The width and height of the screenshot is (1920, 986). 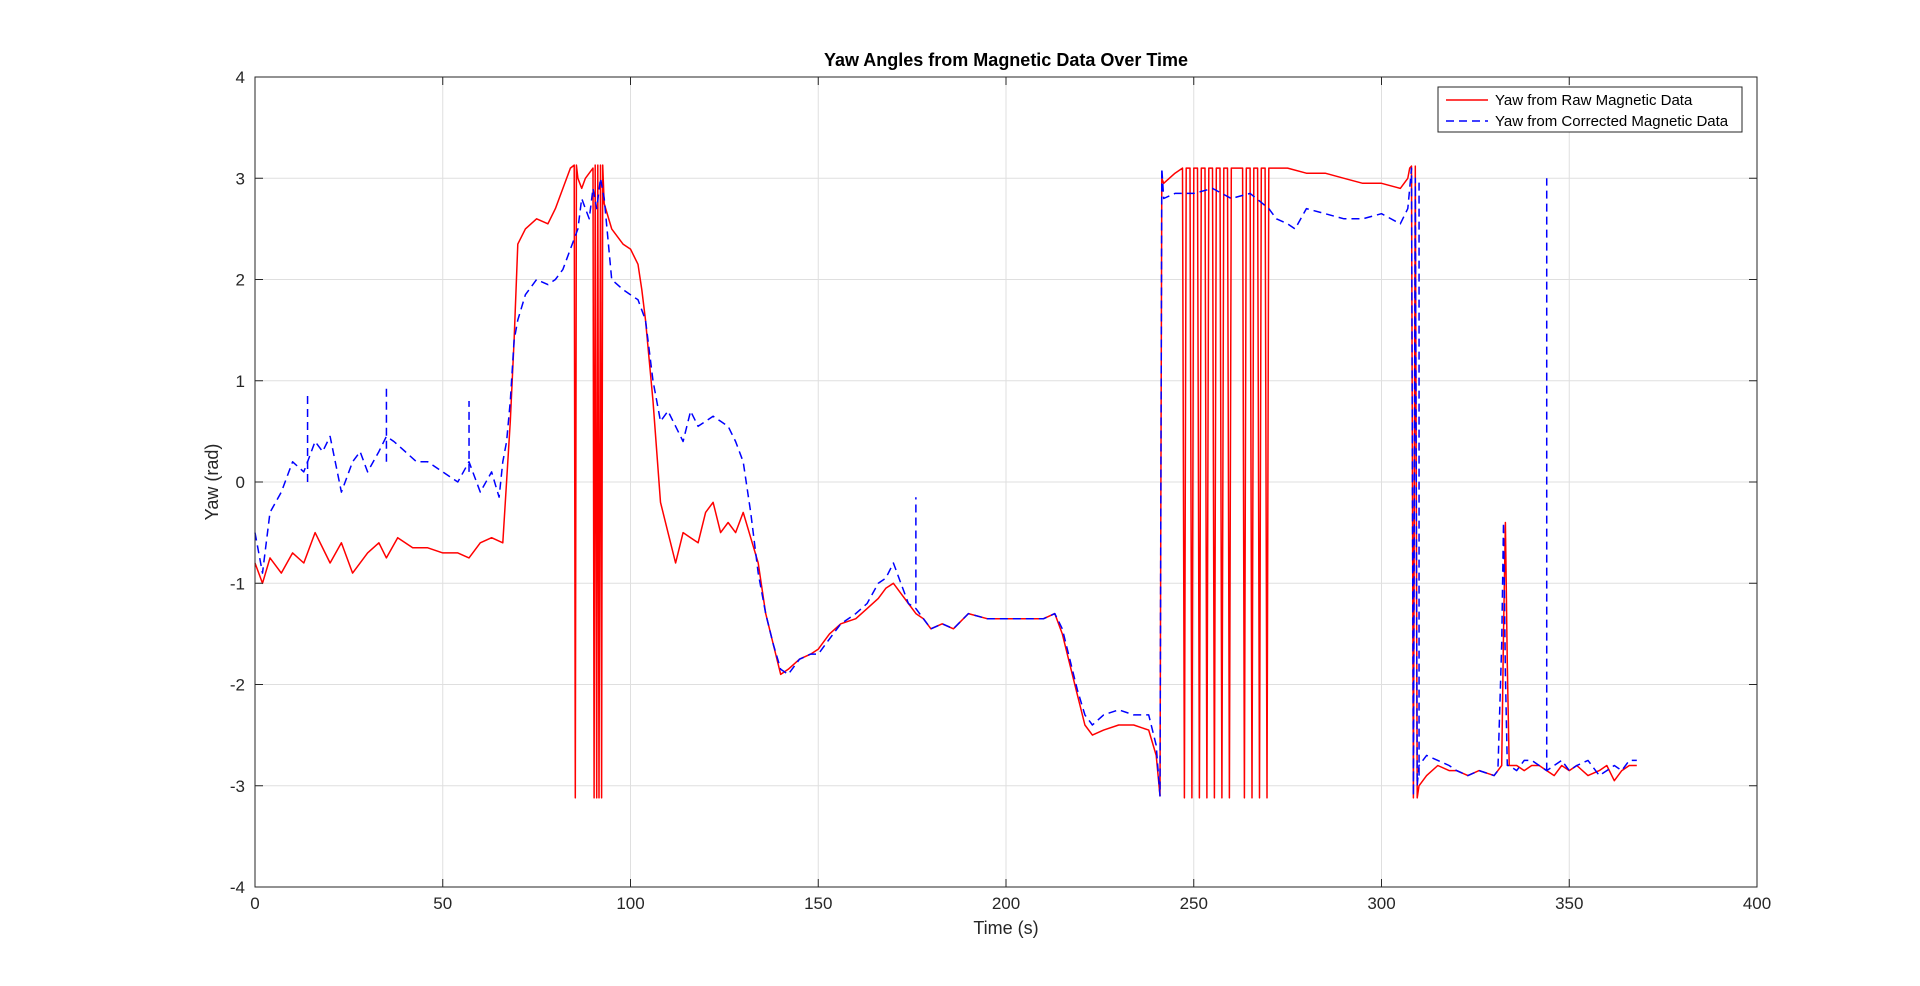 I want to click on y-tick-label: -4, so click(x=237, y=887).